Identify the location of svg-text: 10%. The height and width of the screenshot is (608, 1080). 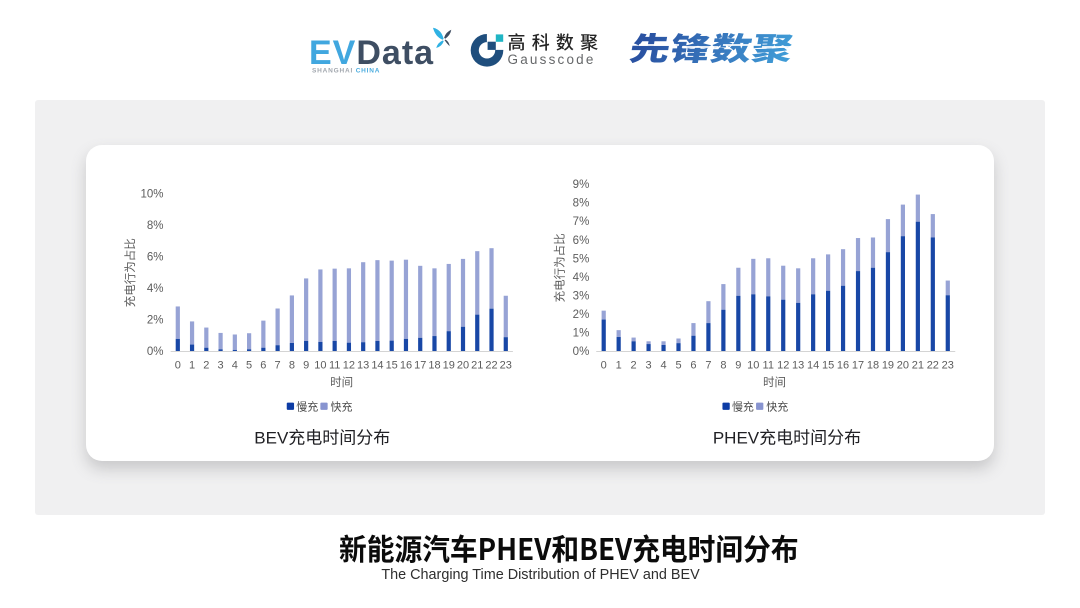
(151, 195).